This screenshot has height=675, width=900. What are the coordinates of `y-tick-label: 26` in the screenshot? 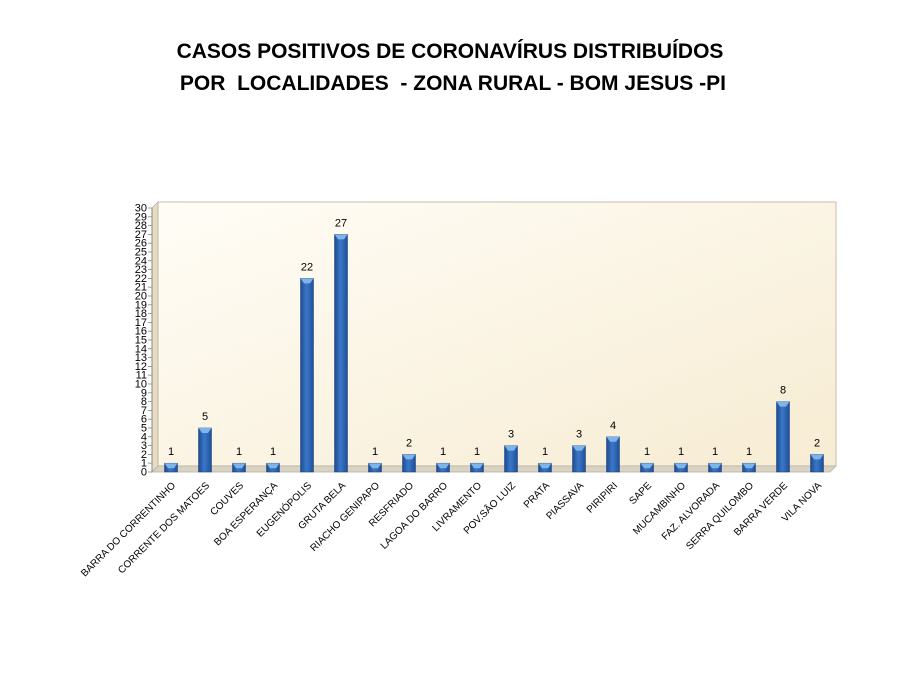 It's located at (141, 244).